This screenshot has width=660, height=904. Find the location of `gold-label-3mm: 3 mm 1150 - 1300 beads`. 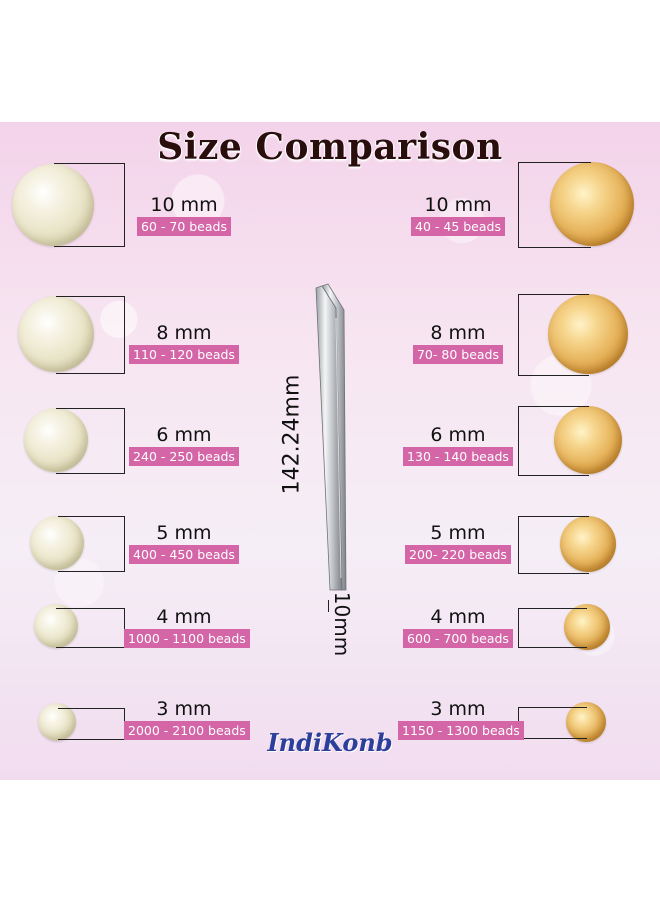

gold-label-3mm: 3 mm 1150 - 1300 beads is located at coordinates (461, 719).